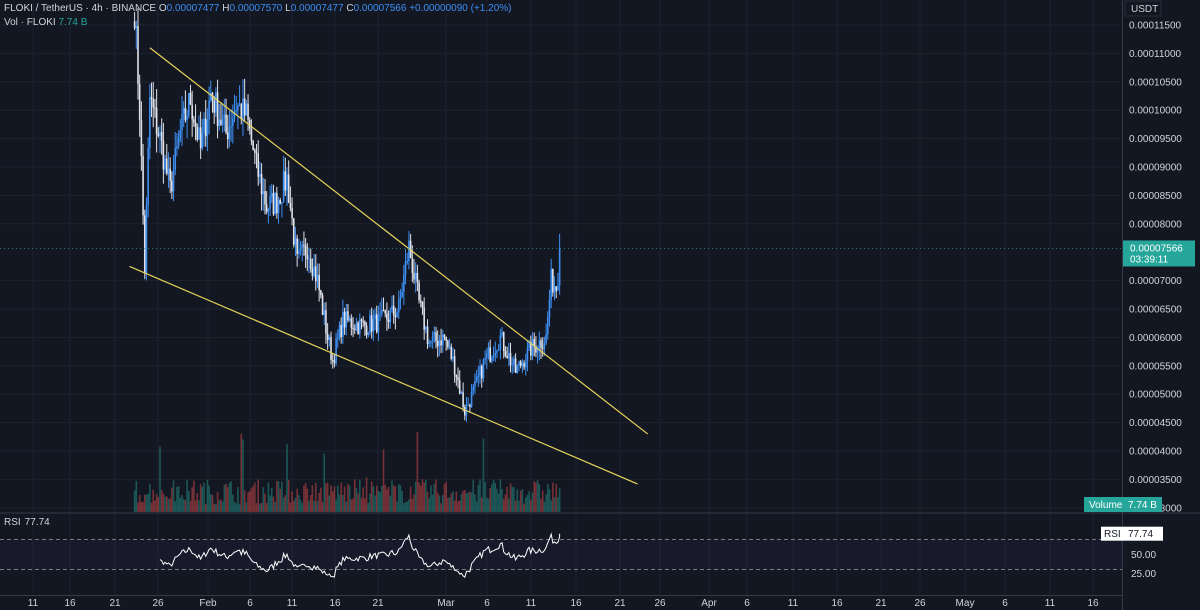  Describe the element at coordinates (12, 522) in the screenshot. I see `rsi-legend-label: RSI` at that location.